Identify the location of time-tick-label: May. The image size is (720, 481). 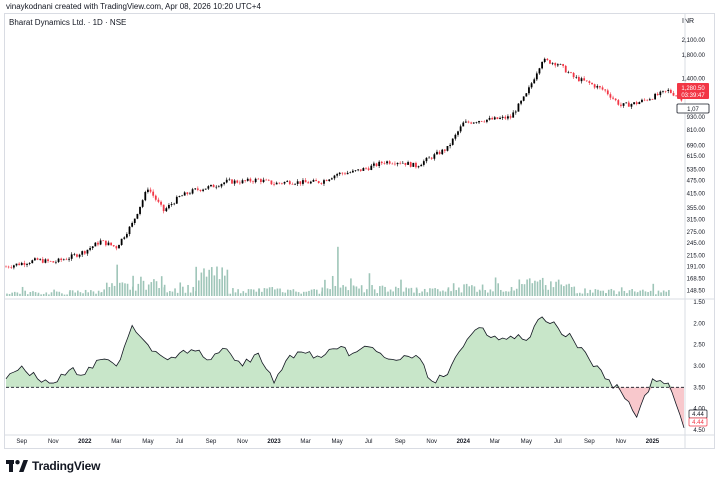
(526, 442).